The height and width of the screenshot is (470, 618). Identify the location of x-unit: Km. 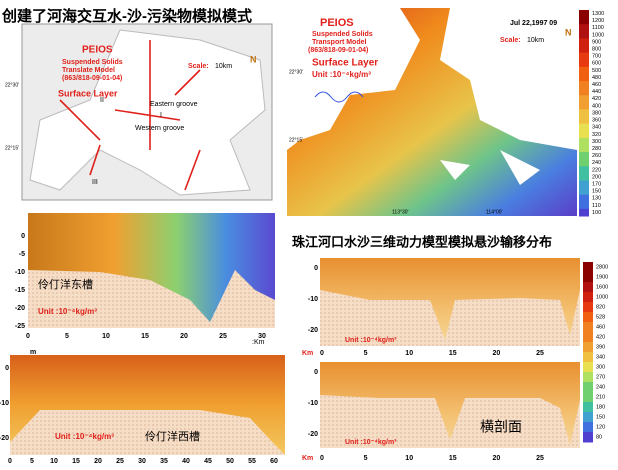
(307, 458).